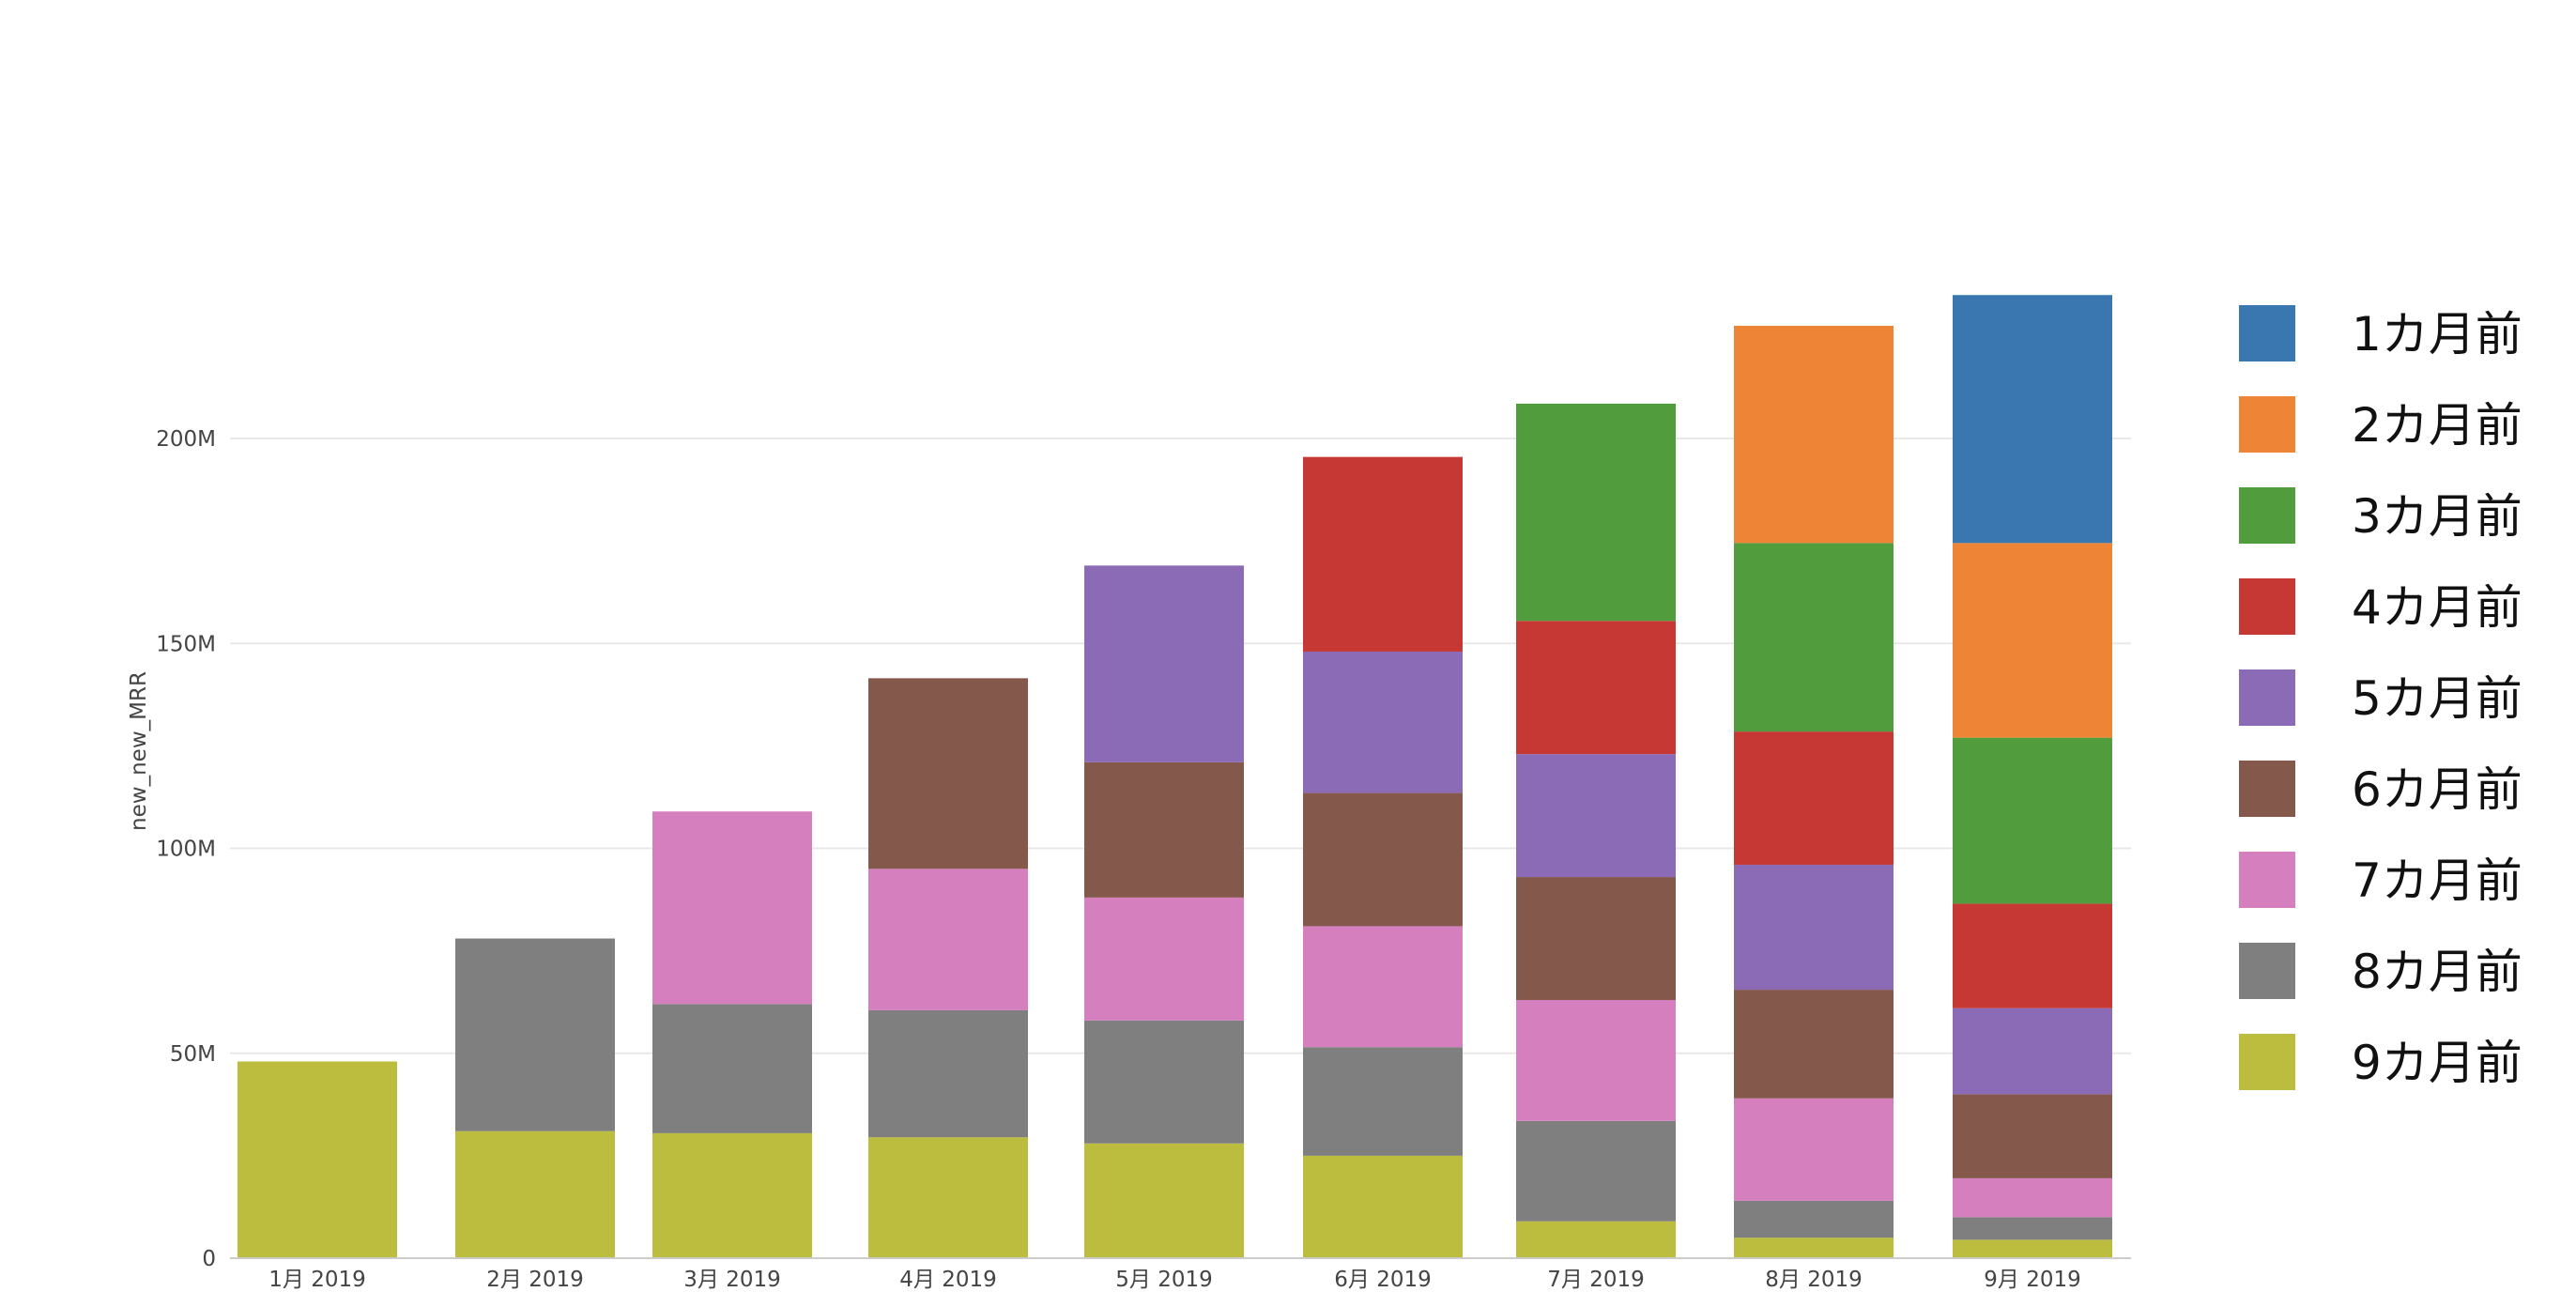 The height and width of the screenshot is (1292, 2576). What do you see at coordinates (2437, 1063) in the screenshot?
I see `legend-label: 9カ月前` at bounding box center [2437, 1063].